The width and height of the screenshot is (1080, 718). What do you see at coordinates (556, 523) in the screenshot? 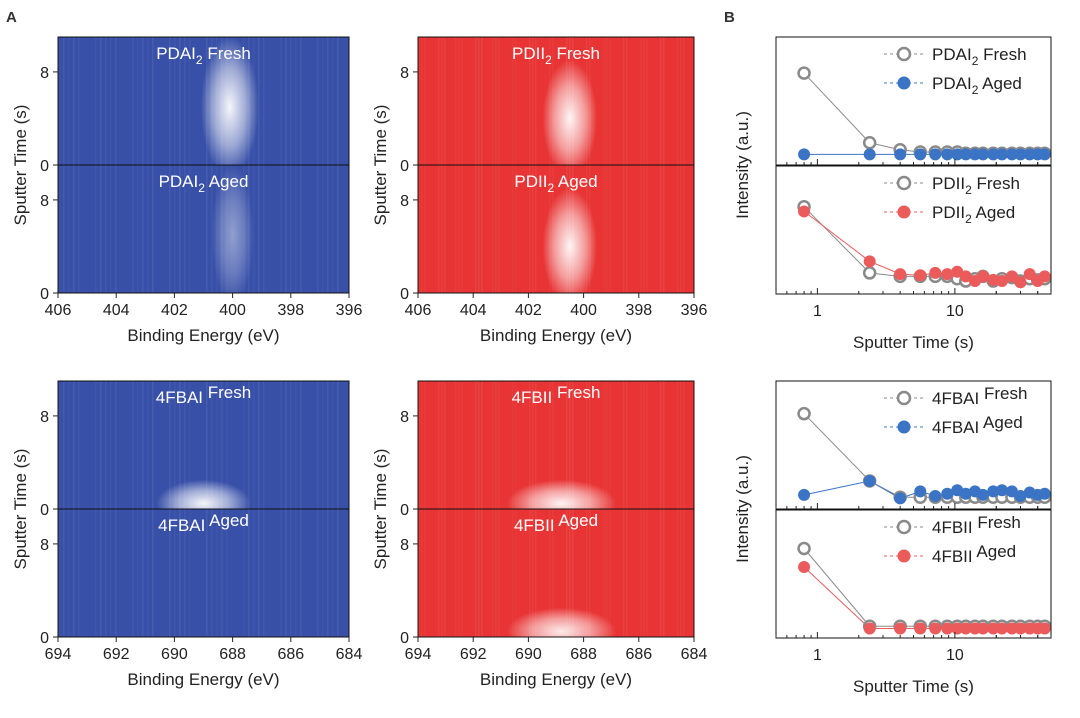
I see `heatmap-title: 4FBII Aged` at bounding box center [556, 523].